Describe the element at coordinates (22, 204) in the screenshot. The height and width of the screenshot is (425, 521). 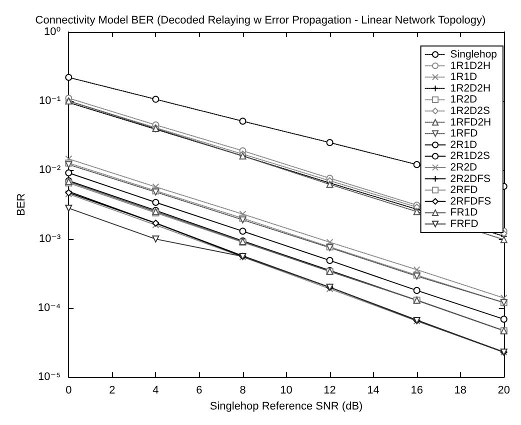
I see `y-axis-title: BER` at that location.